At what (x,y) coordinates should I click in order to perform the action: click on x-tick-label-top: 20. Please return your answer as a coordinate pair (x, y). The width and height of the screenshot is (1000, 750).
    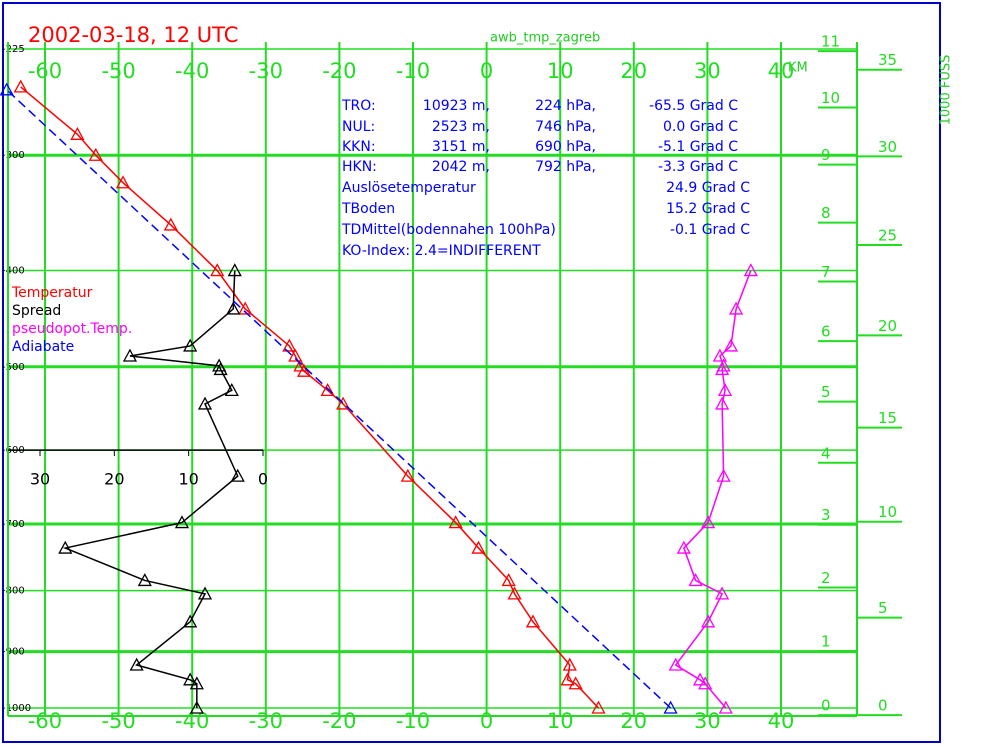
    Looking at the image, I should click on (633, 71).